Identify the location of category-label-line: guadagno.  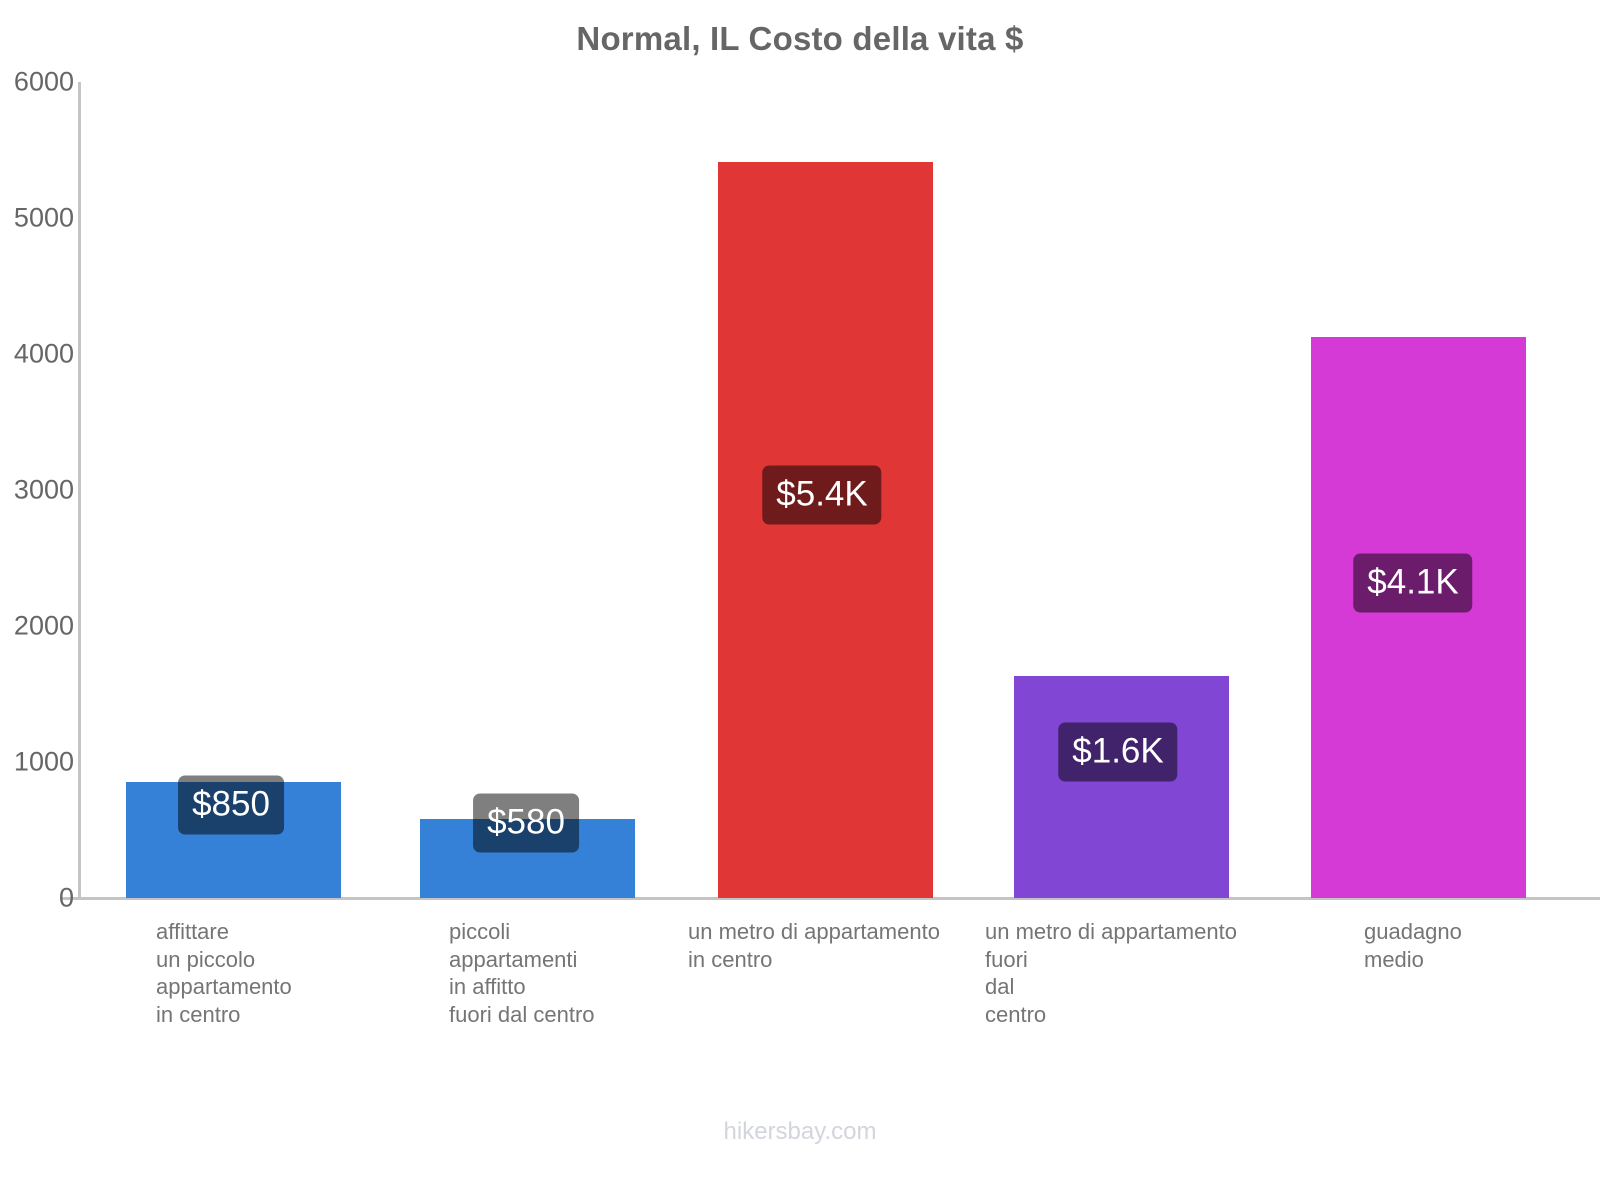
(1413, 931).